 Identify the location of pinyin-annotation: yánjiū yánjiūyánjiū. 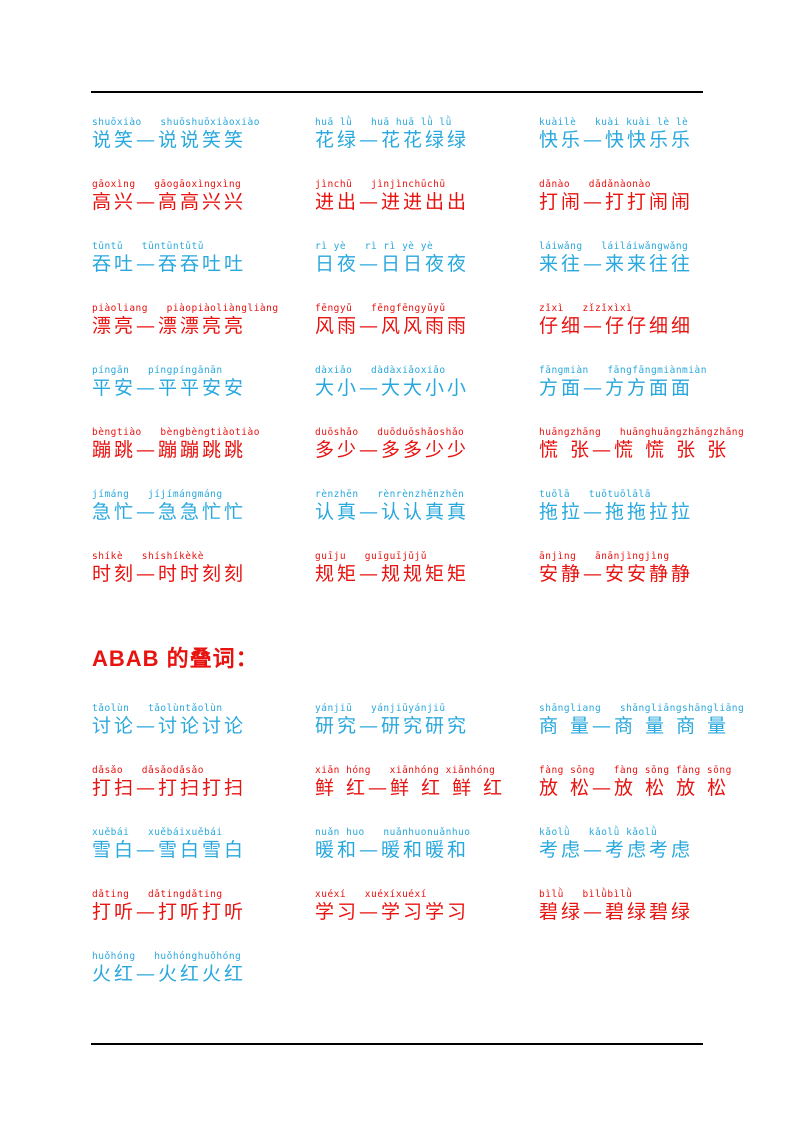
(380, 708).